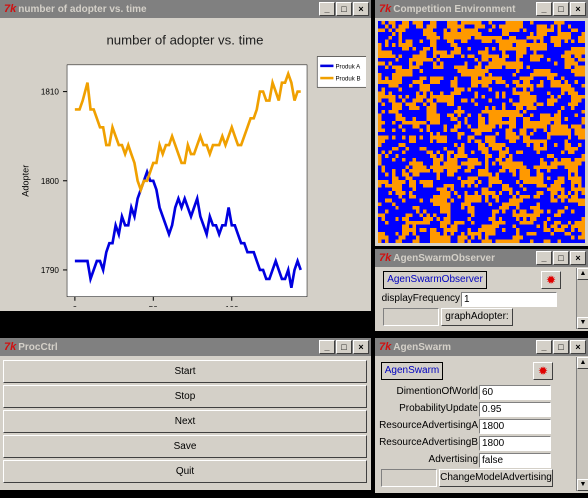 This screenshot has width=588, height=498. I want to click on observer-object-button: AgenSwarmObserver, so click(435, 280).